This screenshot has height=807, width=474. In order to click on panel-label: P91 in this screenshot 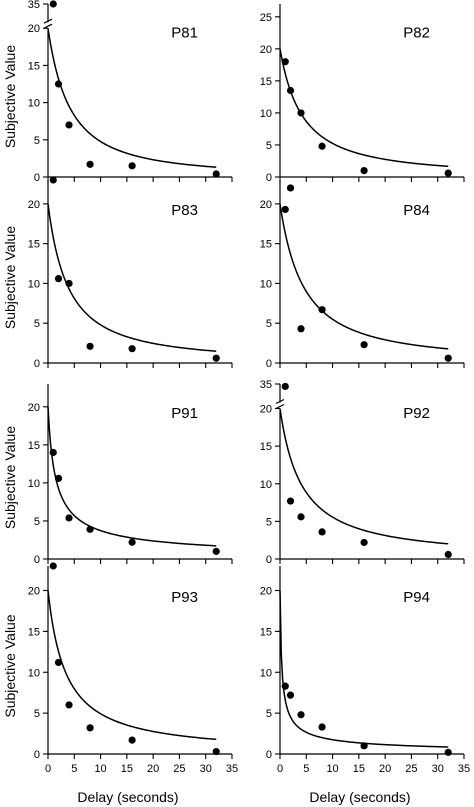, I will do `click(184, 413)`.